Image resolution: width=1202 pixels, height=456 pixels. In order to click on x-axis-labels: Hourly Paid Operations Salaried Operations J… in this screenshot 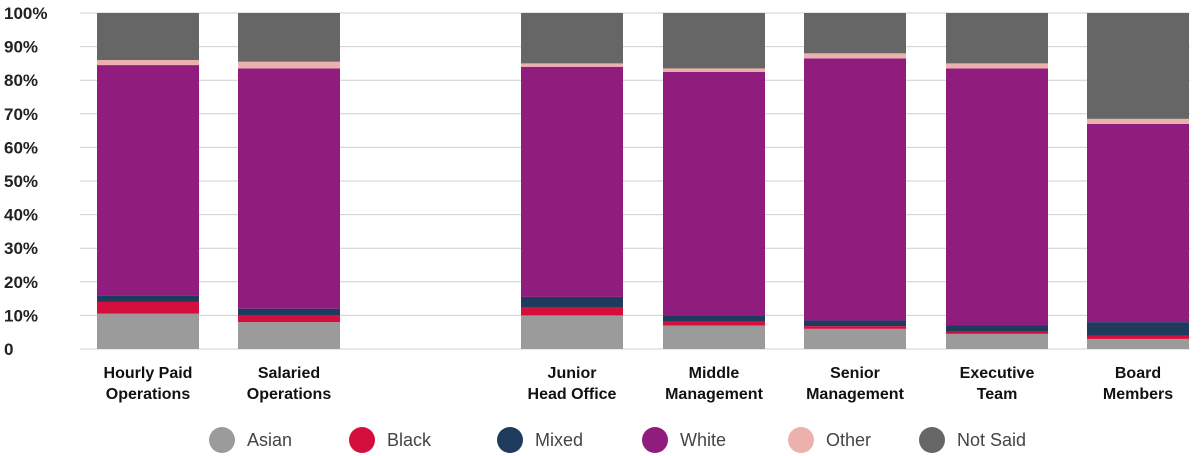, I will do `click(639, 384)`.